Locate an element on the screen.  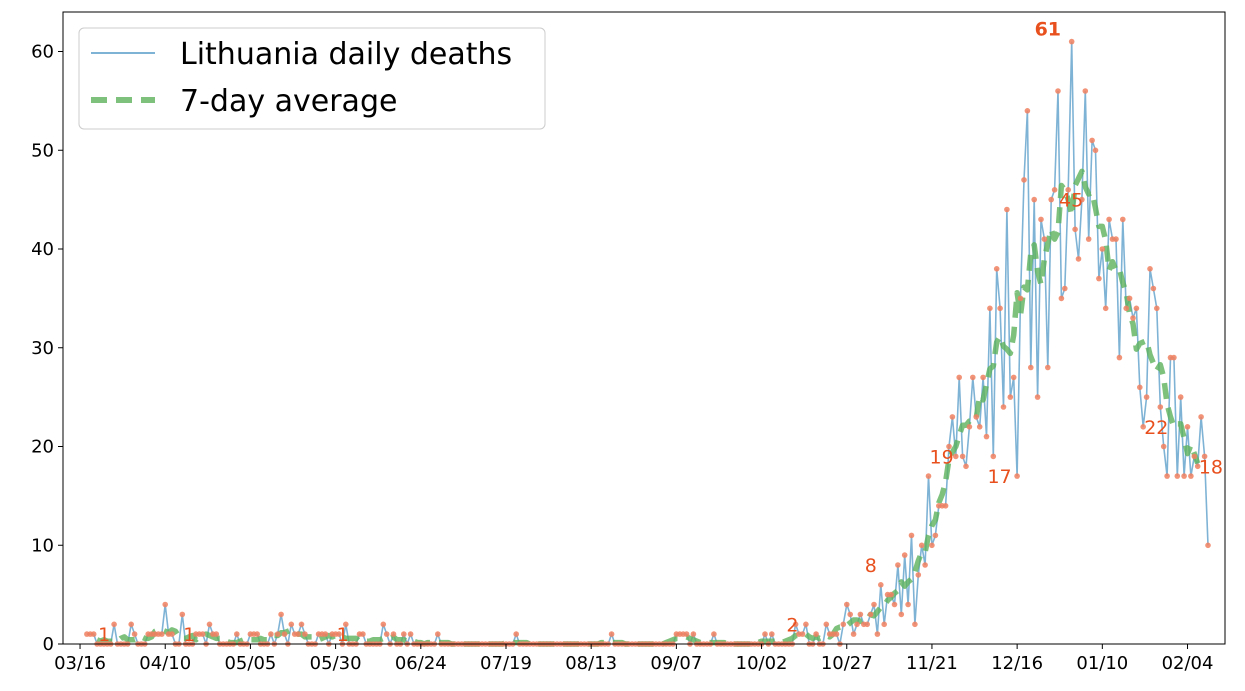
legend-label-daily: Lithuania daily deaths is located at coordinates (346, 54).